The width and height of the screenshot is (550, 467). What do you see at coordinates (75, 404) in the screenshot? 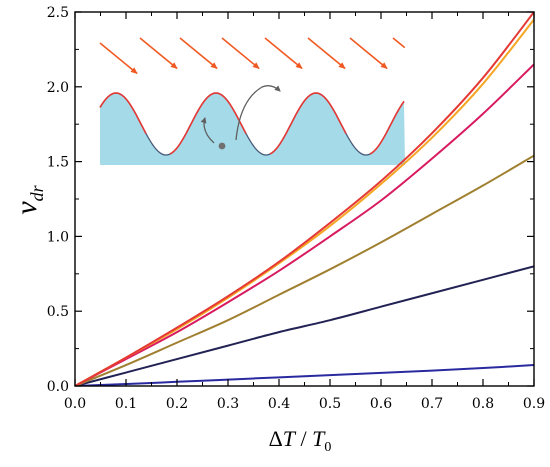
I see `x-tick-label: 0.0` at bounding box center [75, 404].